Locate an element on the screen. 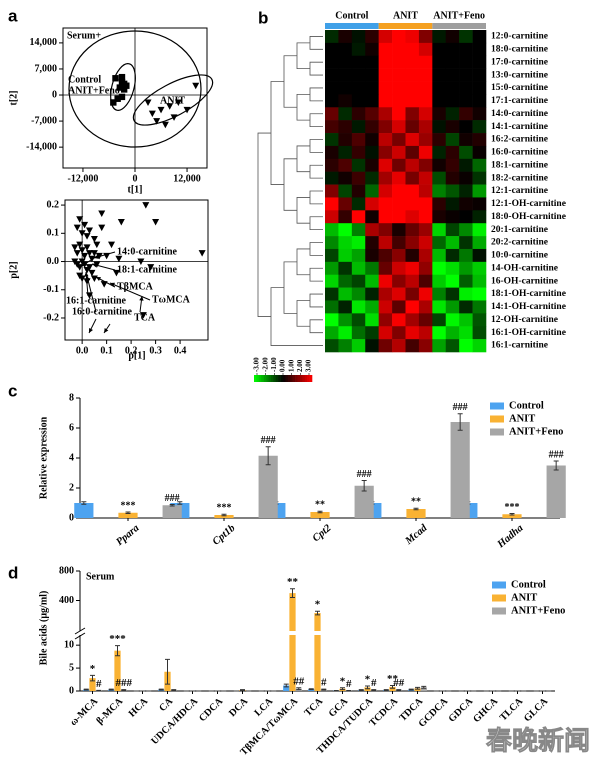 The image size is (600, 761). color-scale-label: -1.00 is located at coordinates (274, 364).